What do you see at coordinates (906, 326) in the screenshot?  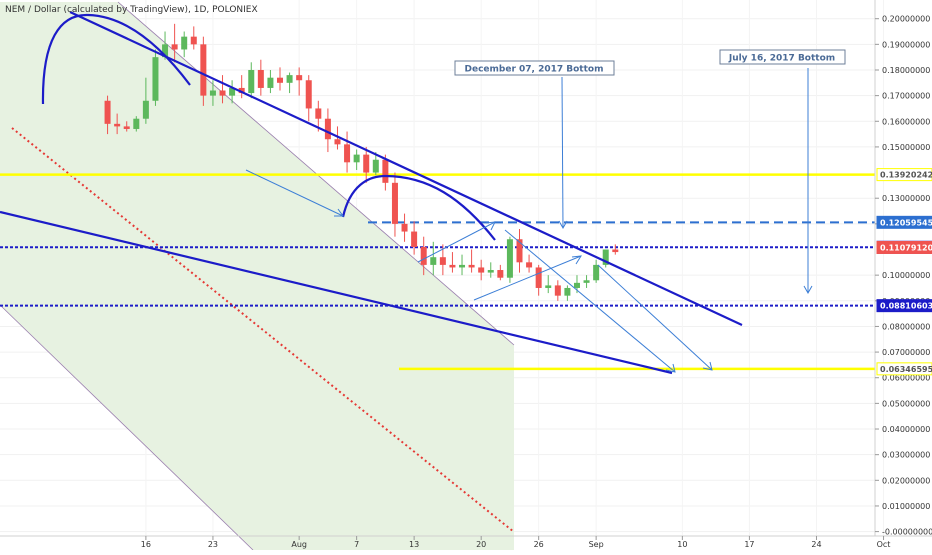 I see `ytick-label-10: 0.08000000` at bounding box center [906, 326].